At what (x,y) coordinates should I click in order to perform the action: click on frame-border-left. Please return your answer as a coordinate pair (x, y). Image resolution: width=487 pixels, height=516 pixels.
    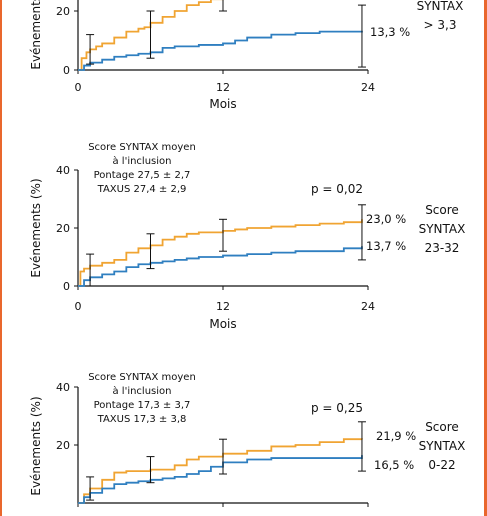
    Looking at the image, I should click on (1, 258).